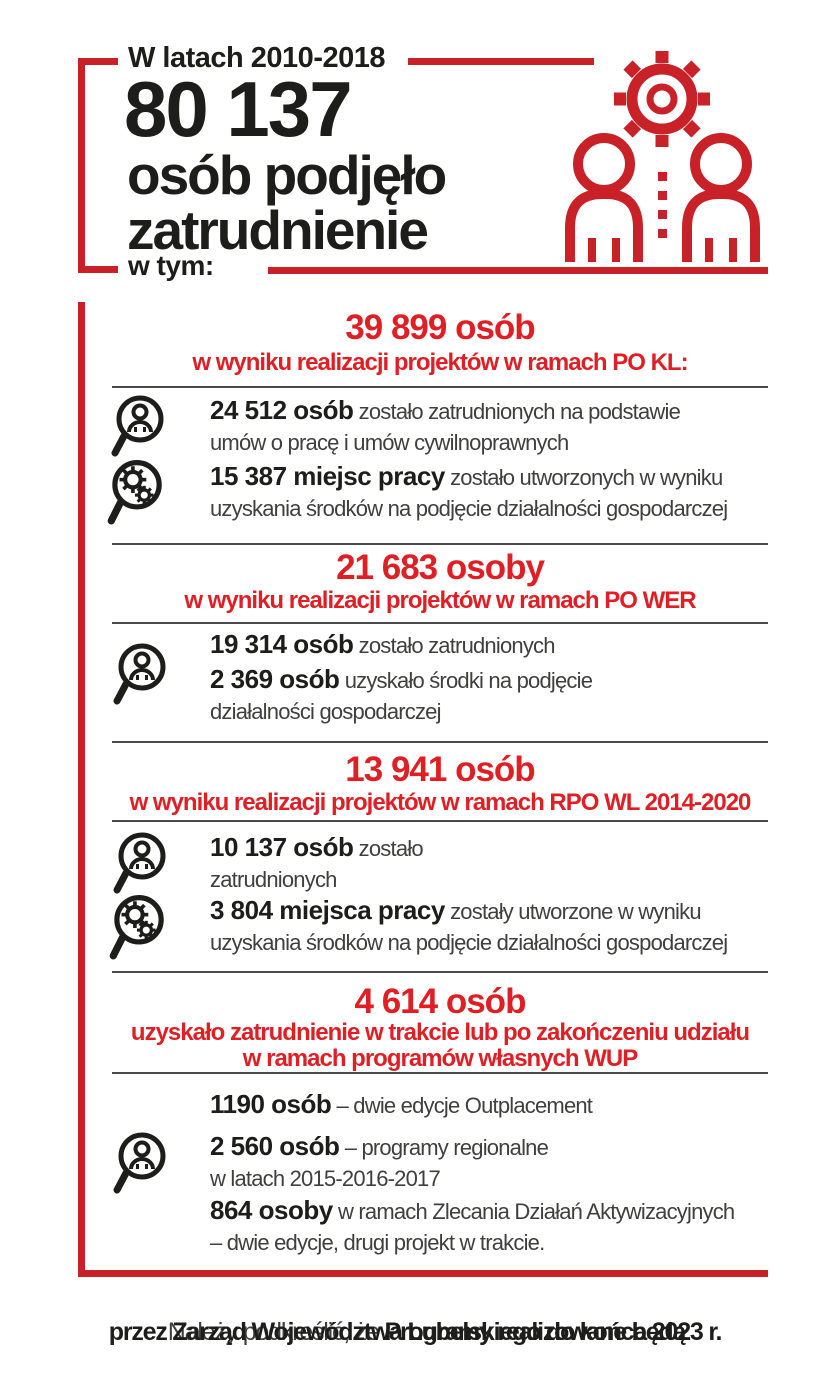  I want to click on kicker-rule, so click(501, 61).